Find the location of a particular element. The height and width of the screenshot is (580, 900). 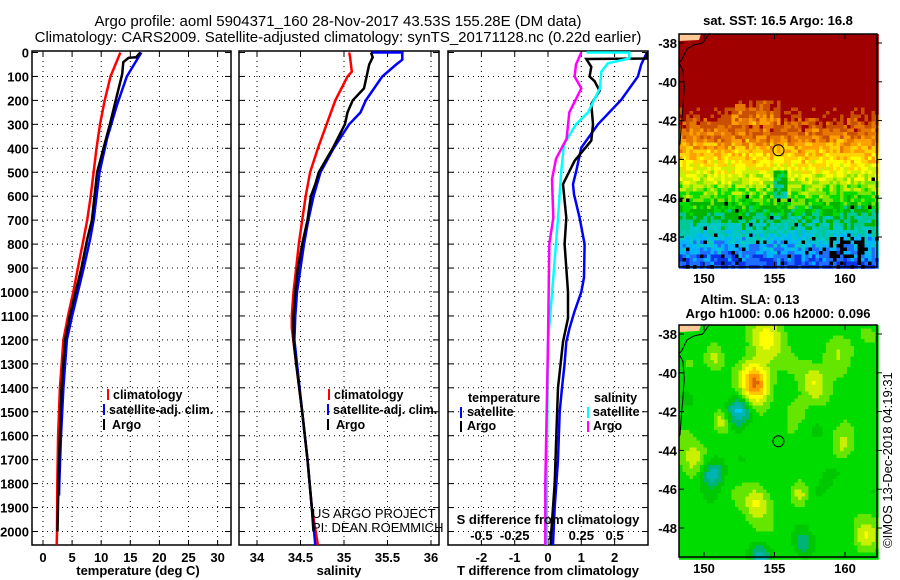

y-tick-label: 600 is located at coordinates (18, 196).